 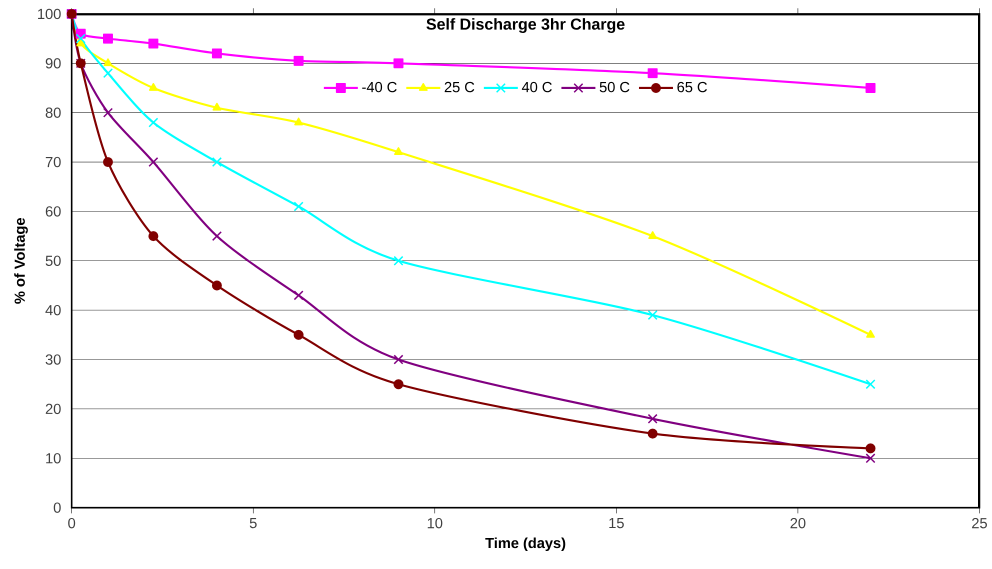 What do you see at coordinates (525, 544) in the screenshot?
I see `x-axis-title: Time (days)` at bounding box center [525, 544].